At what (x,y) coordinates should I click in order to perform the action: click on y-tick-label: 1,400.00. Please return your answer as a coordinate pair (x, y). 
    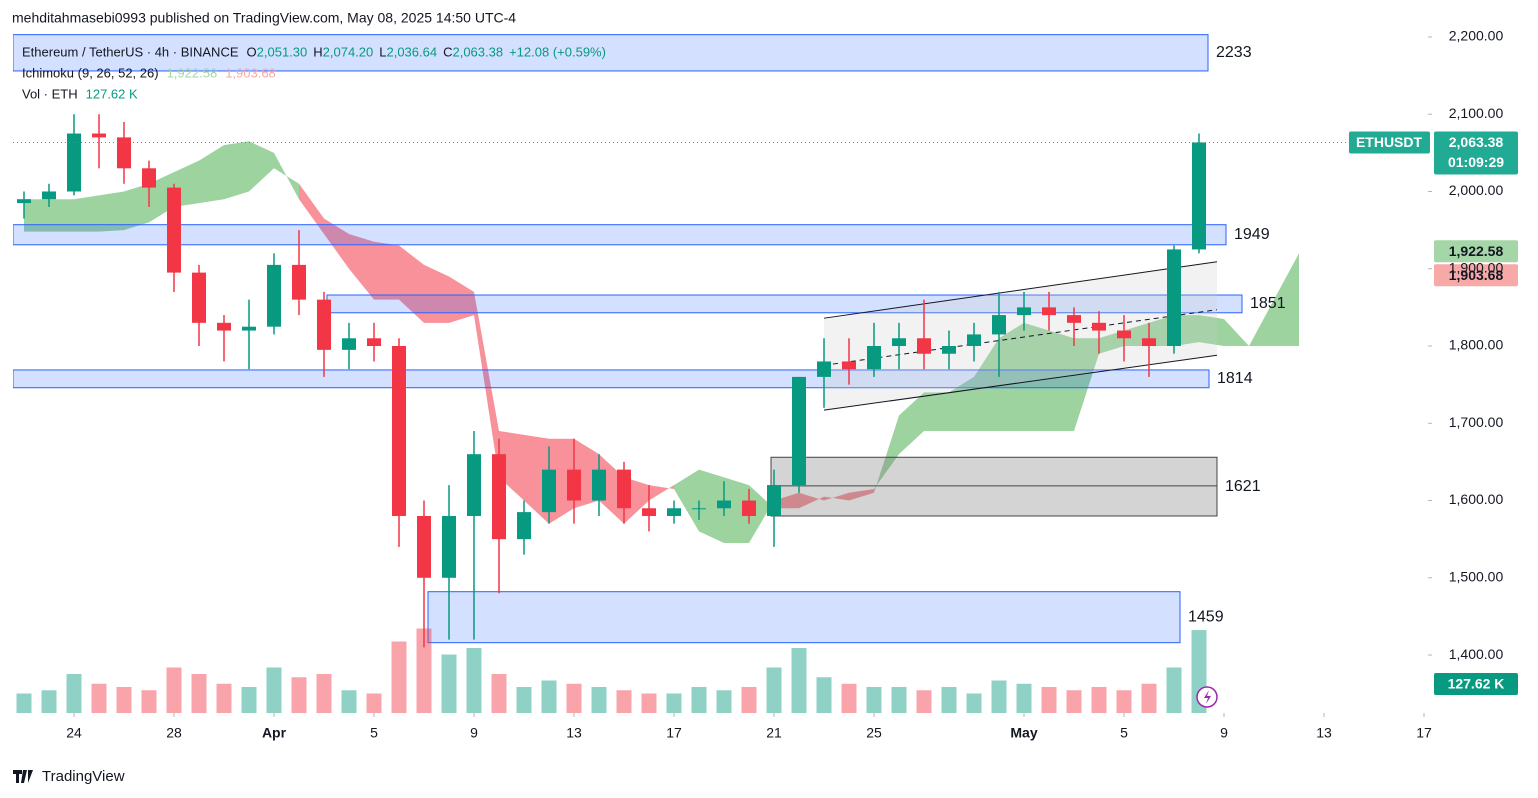
    Looking at the image, I should click on (1476, 654).